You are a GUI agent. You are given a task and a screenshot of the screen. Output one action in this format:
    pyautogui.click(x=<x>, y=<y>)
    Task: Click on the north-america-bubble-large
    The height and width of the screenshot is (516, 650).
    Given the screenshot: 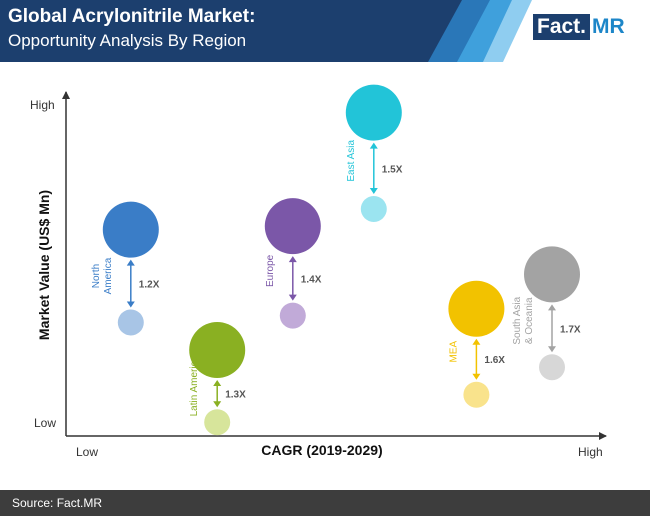 What is the action you would take?
    pyautogui.click(x=130, y=229)
    